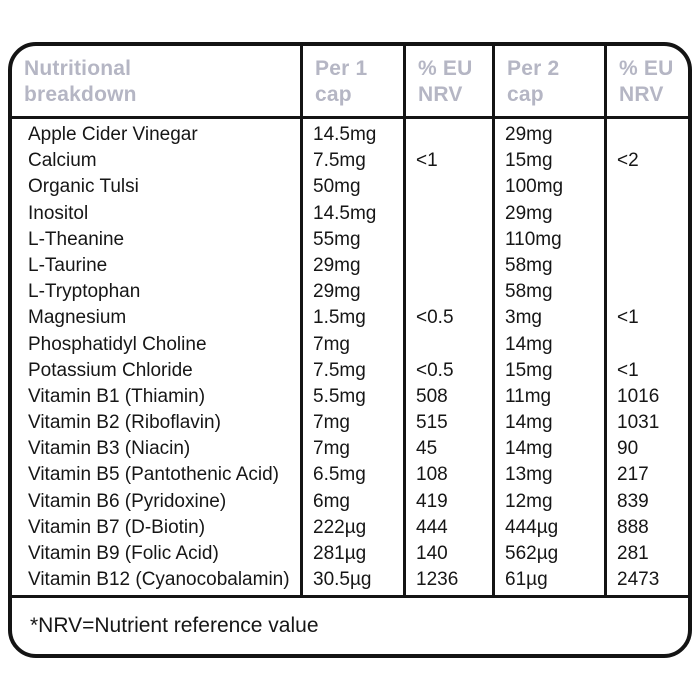 The image size is (700, 700). I want to click on nutrient-name-cell: Vitamin B5 (Pantothenic Acid), so click(154, 475).